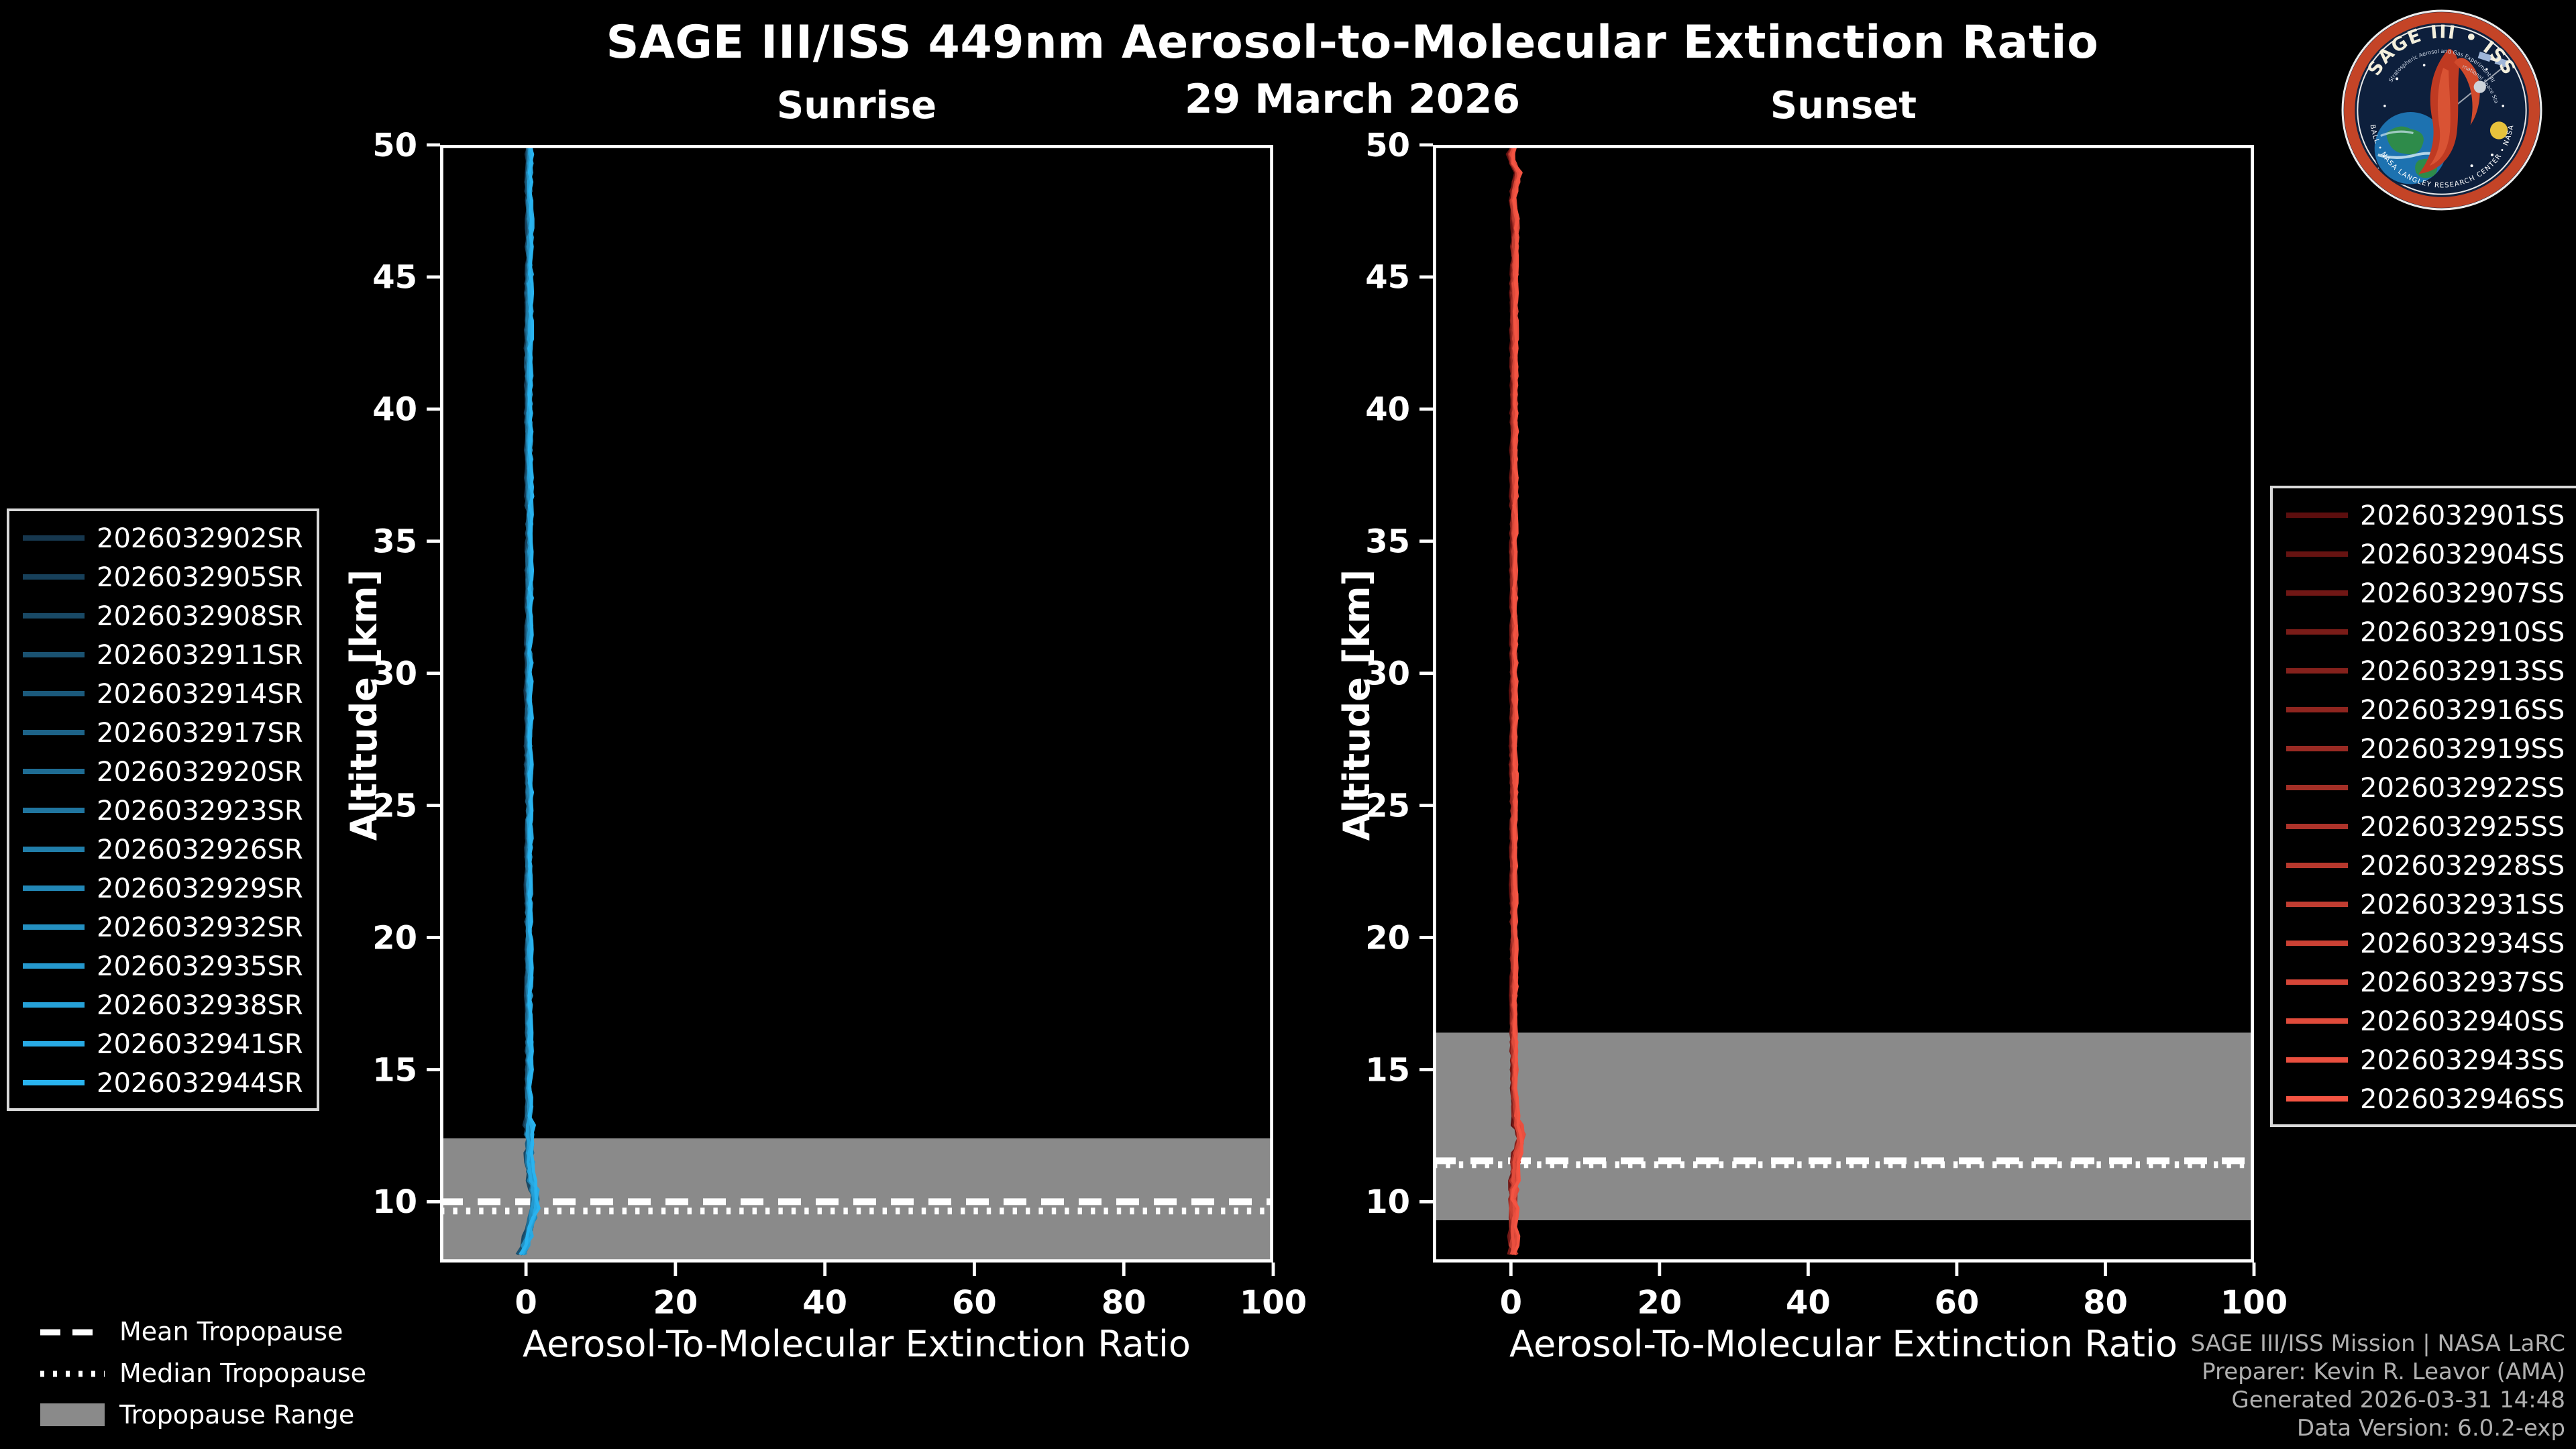  Describe the element at coordinates (2462, 787) in the screenshot. I see `series-label: 2026032922SS` at that location.